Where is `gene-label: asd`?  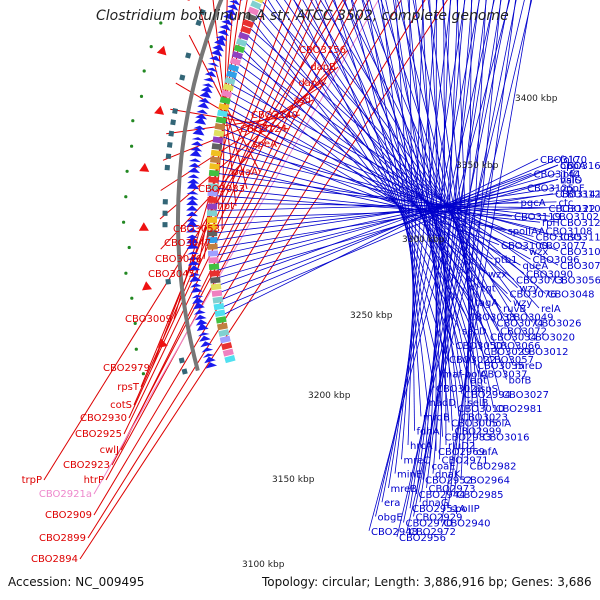
gene-label: asd is located at coordinates (302, 100).